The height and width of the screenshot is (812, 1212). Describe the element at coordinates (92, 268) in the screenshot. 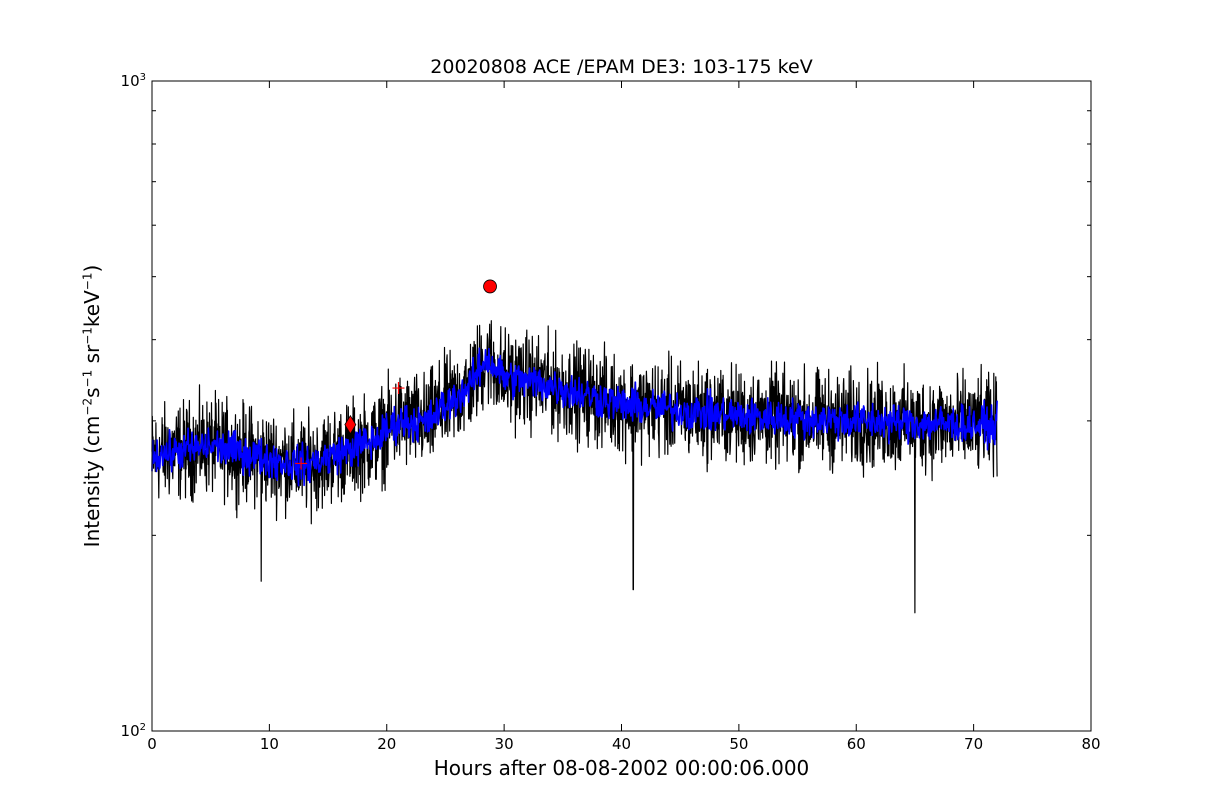

I see `y-axis-label-suffix: )` at that location.